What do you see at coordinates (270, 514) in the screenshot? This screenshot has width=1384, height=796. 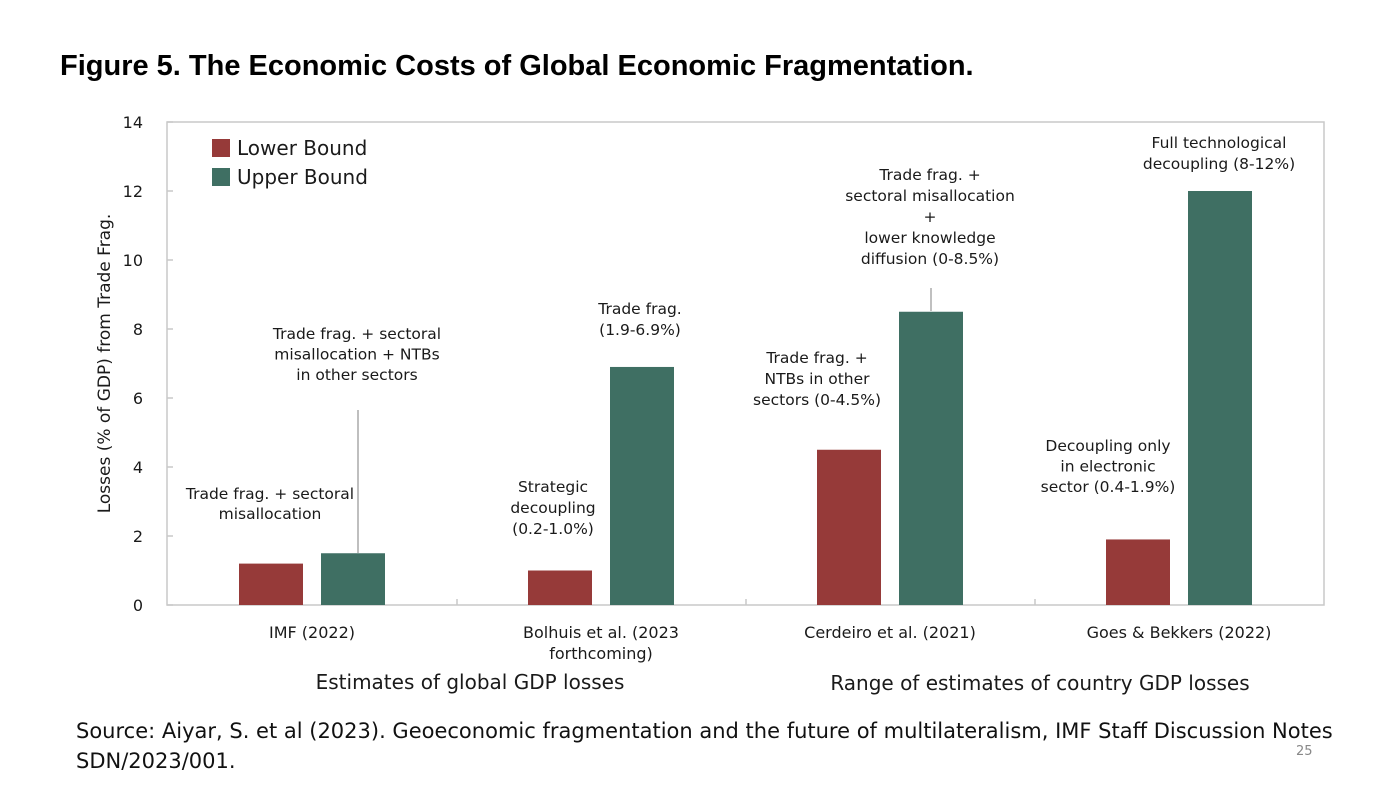 I see `annotation-text: misallocation` at bounding box center [270, 514].